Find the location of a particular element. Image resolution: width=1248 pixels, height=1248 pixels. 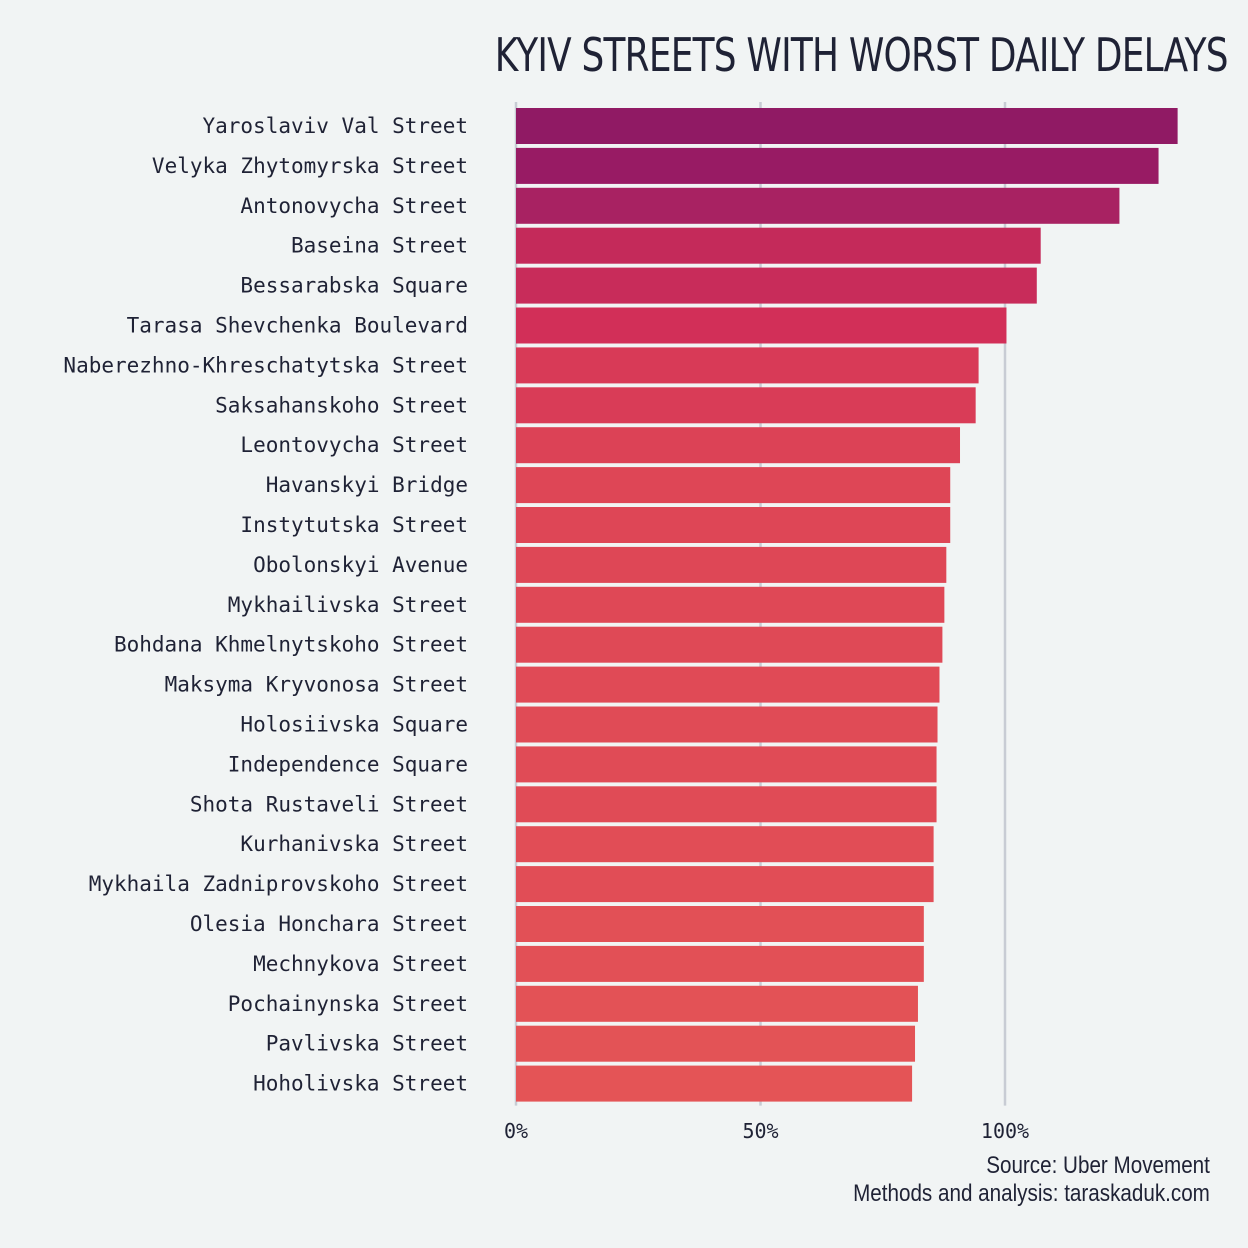

x-axis-ticks: 0% 50% 100% is located at coordinates (766, 1131).